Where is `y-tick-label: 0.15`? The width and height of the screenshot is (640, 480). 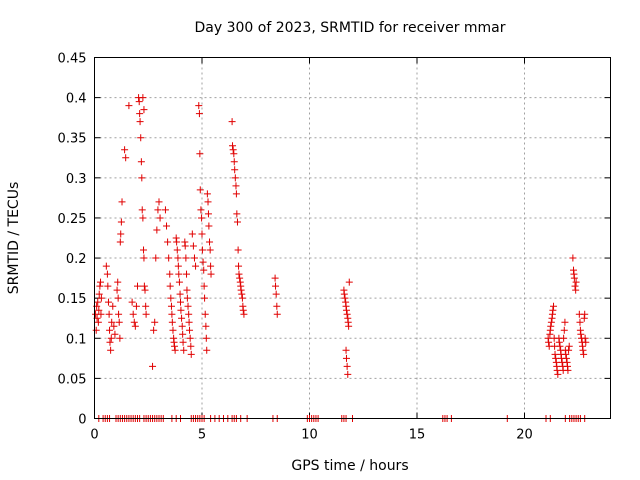
y-tick-label: 0.15 is located at coordinates (72, 299).